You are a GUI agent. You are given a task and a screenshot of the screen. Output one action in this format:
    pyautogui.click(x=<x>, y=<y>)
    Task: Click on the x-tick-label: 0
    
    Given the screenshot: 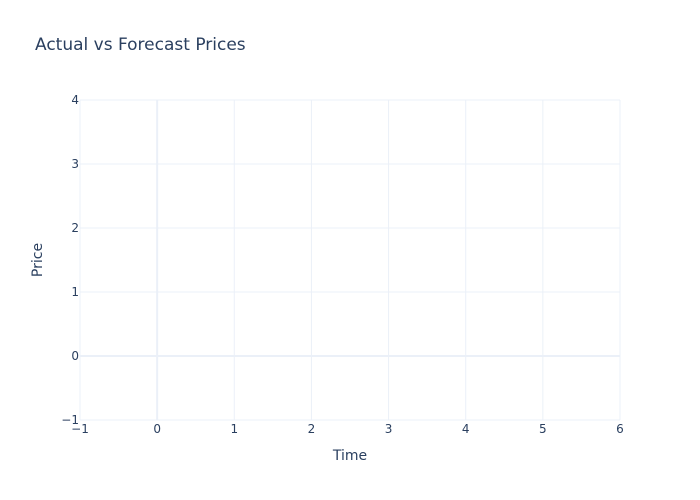 What is the action you would take?
    pyautogui.click(x=157, y=429)
    